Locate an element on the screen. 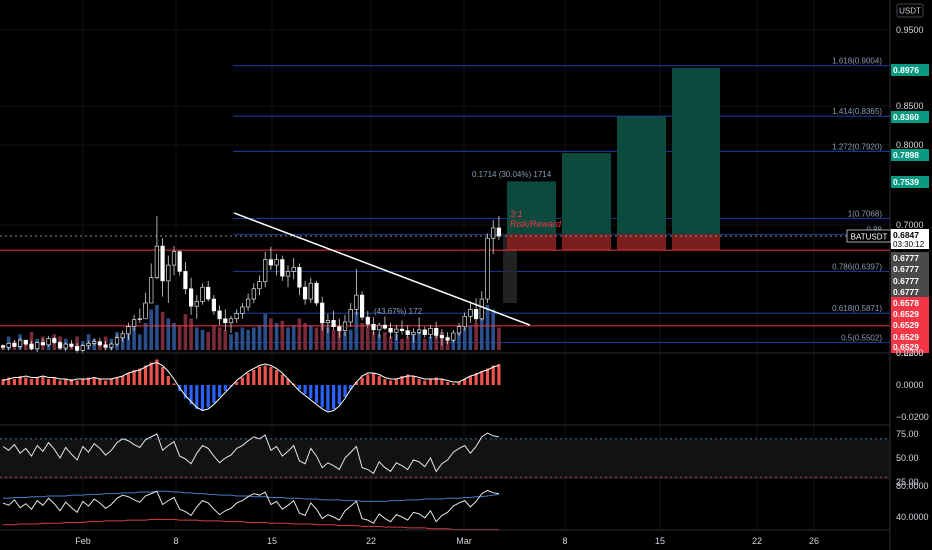  support-price-tag: 0.6578 is located at coordinates (910, 303).